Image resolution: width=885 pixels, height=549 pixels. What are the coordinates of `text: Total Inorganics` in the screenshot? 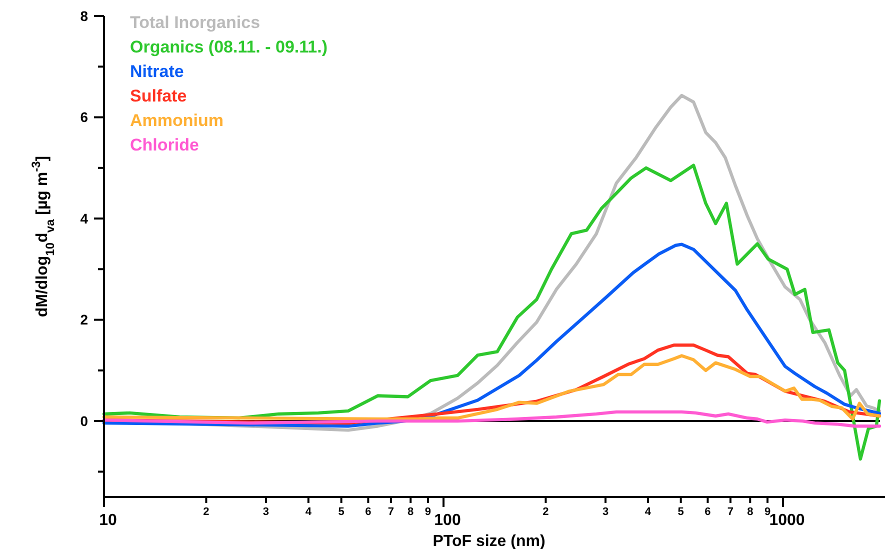 It's located at (195, 22).